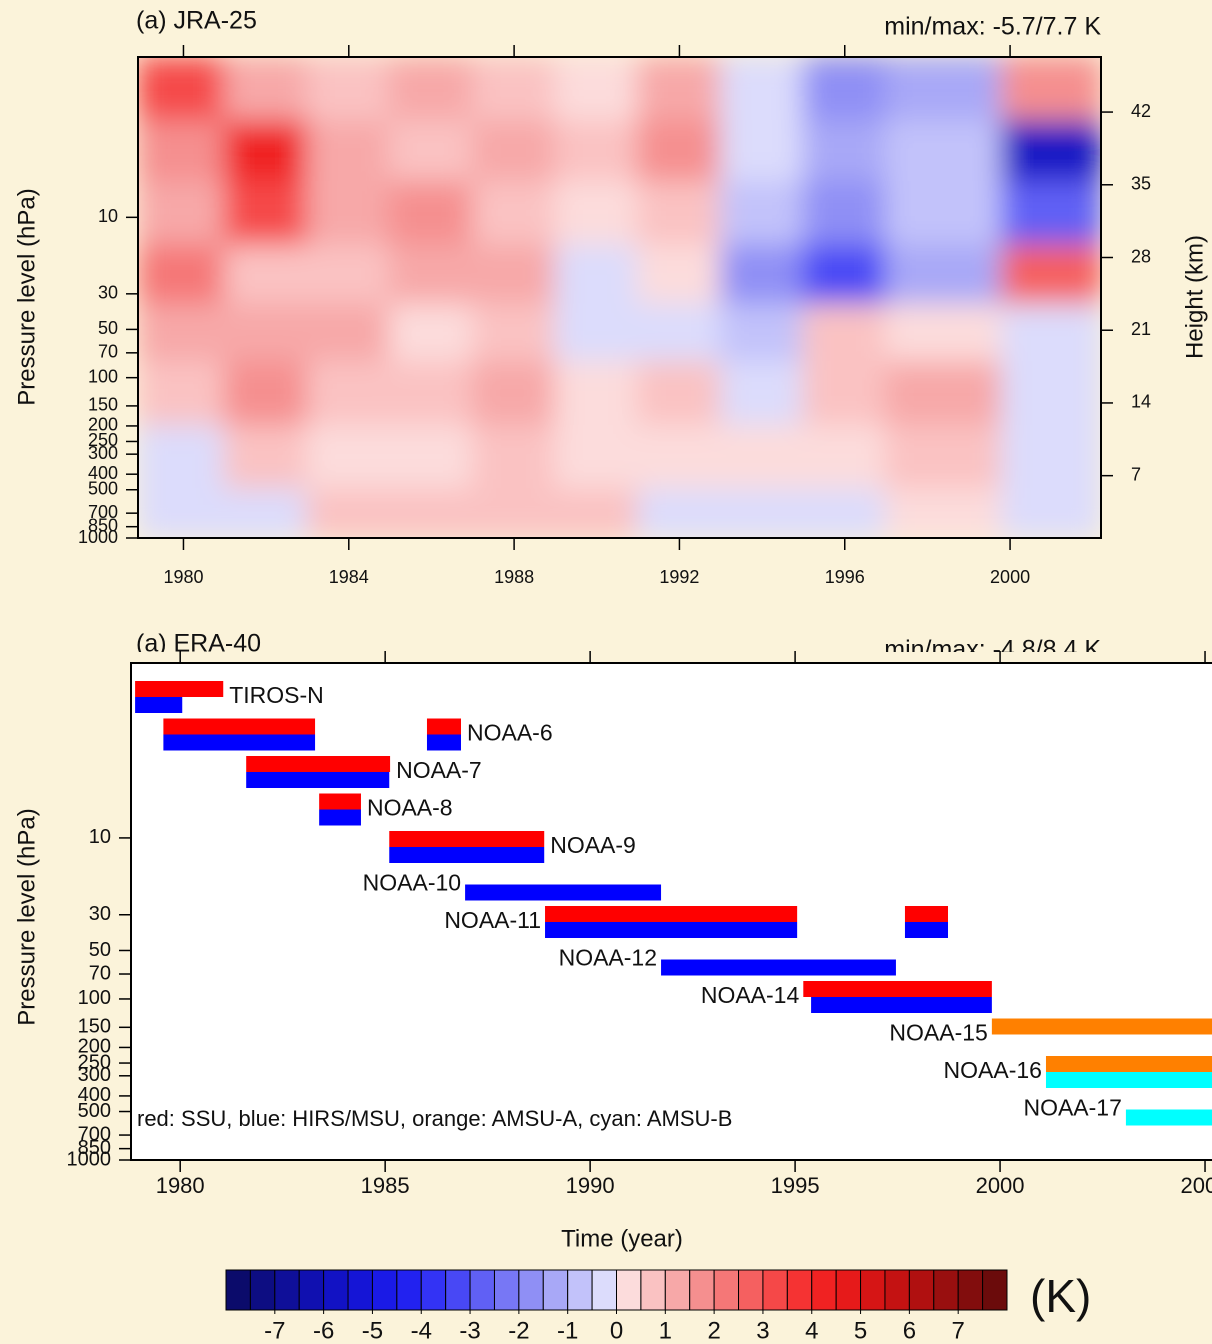  What do you see at coordinates (492, 920) in the screenshot?
I see `satellite-label: NOAA-11` at bounding box center [492, 920].